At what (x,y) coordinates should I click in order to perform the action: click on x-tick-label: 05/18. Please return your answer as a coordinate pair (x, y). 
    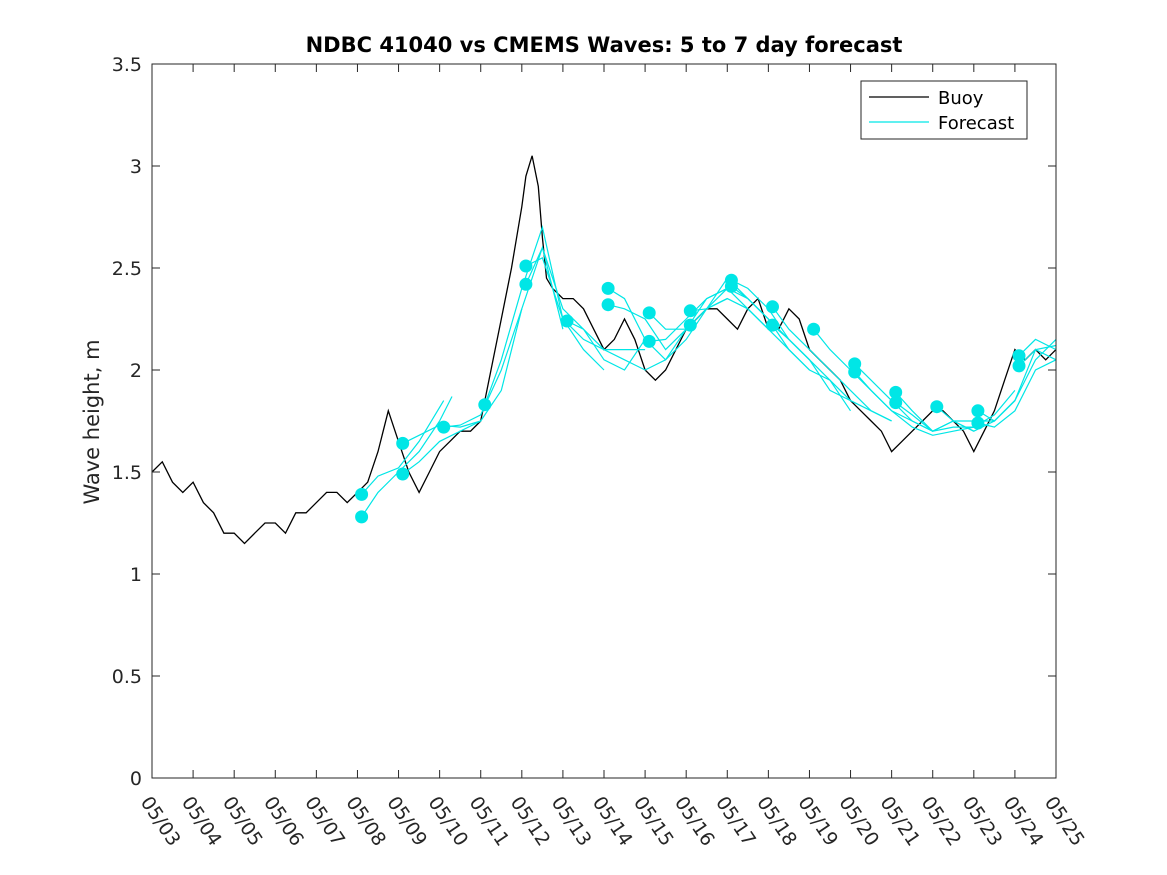
    Looking at the image, I should click on (776, 821).